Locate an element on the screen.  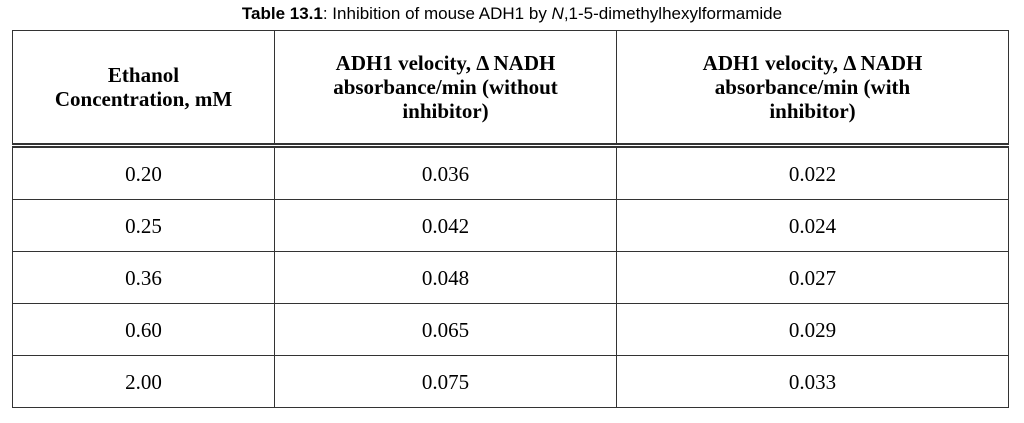
cell-ethanol-concentration: 0.36 is located at coordinates (143, 277).